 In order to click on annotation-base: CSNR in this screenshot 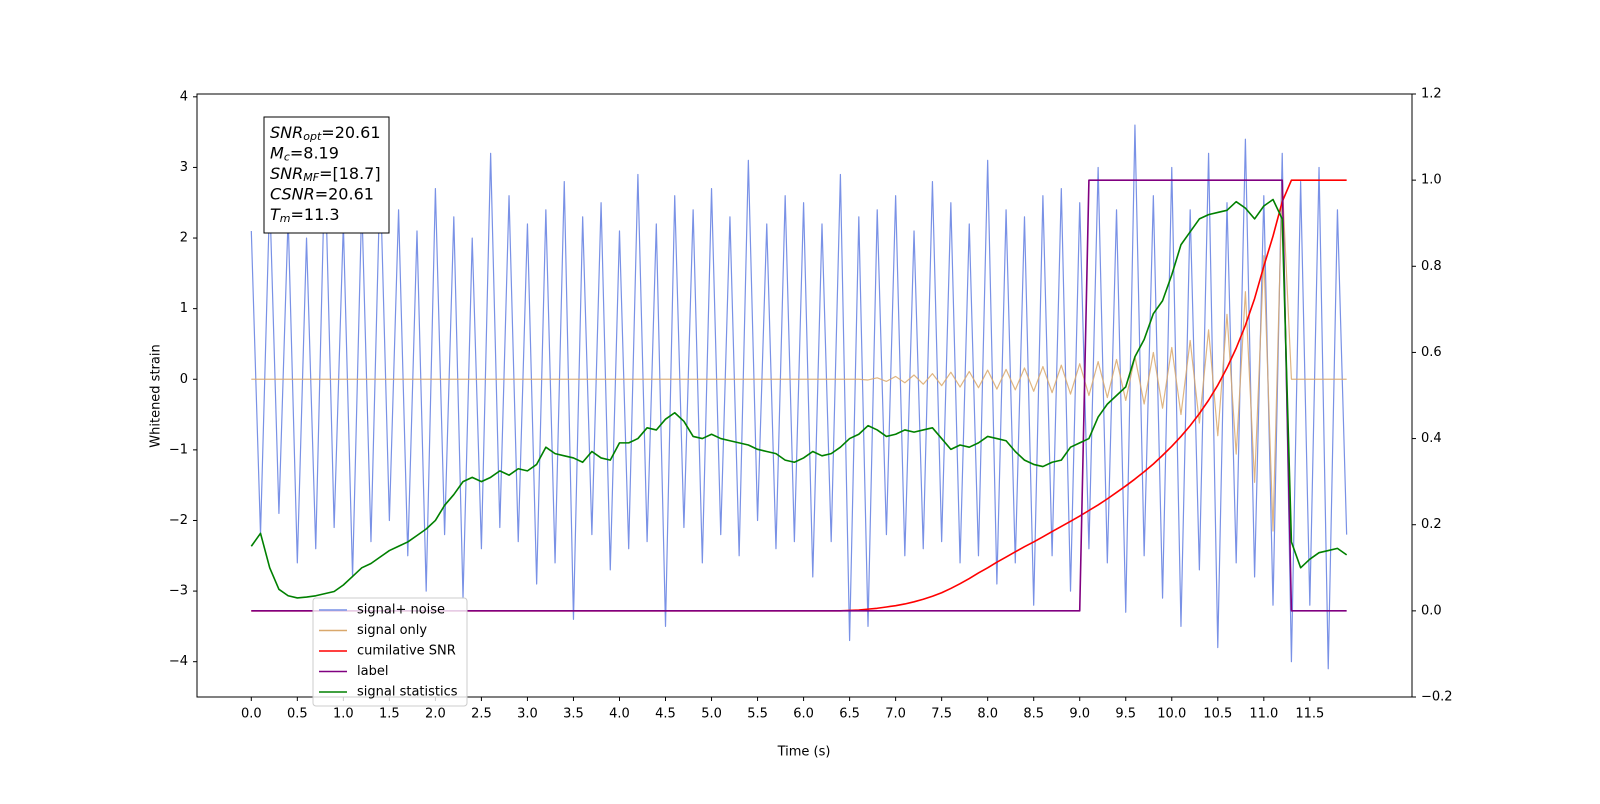, I will do `click(292, 193)`.